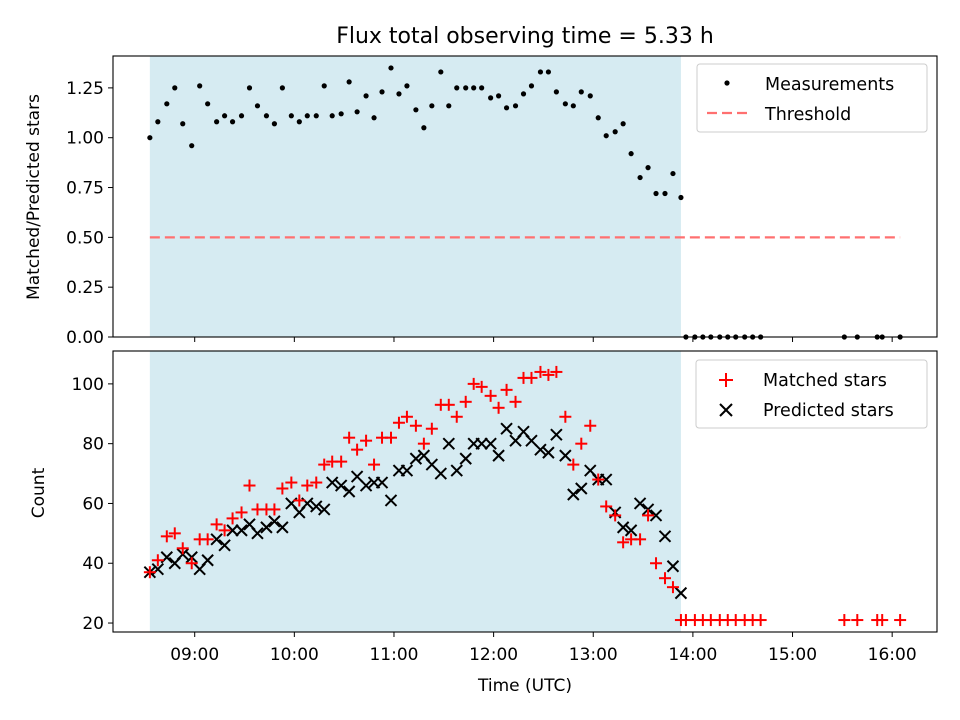 The height and width of the screenshot is (720, 960). What do you see at coordinates (85, 189) in the screenshot?
I see `top-y-tick-label: 0.75` at bounding box center [85, 189].